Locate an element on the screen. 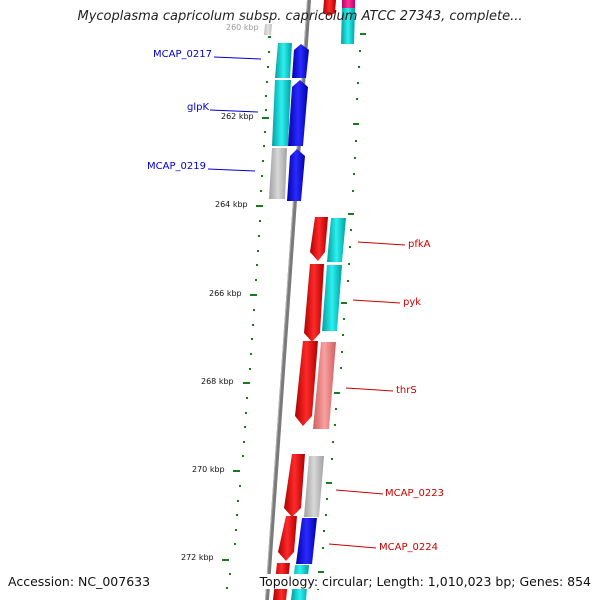  gene-pfkA is located at coordinates (328, 239).